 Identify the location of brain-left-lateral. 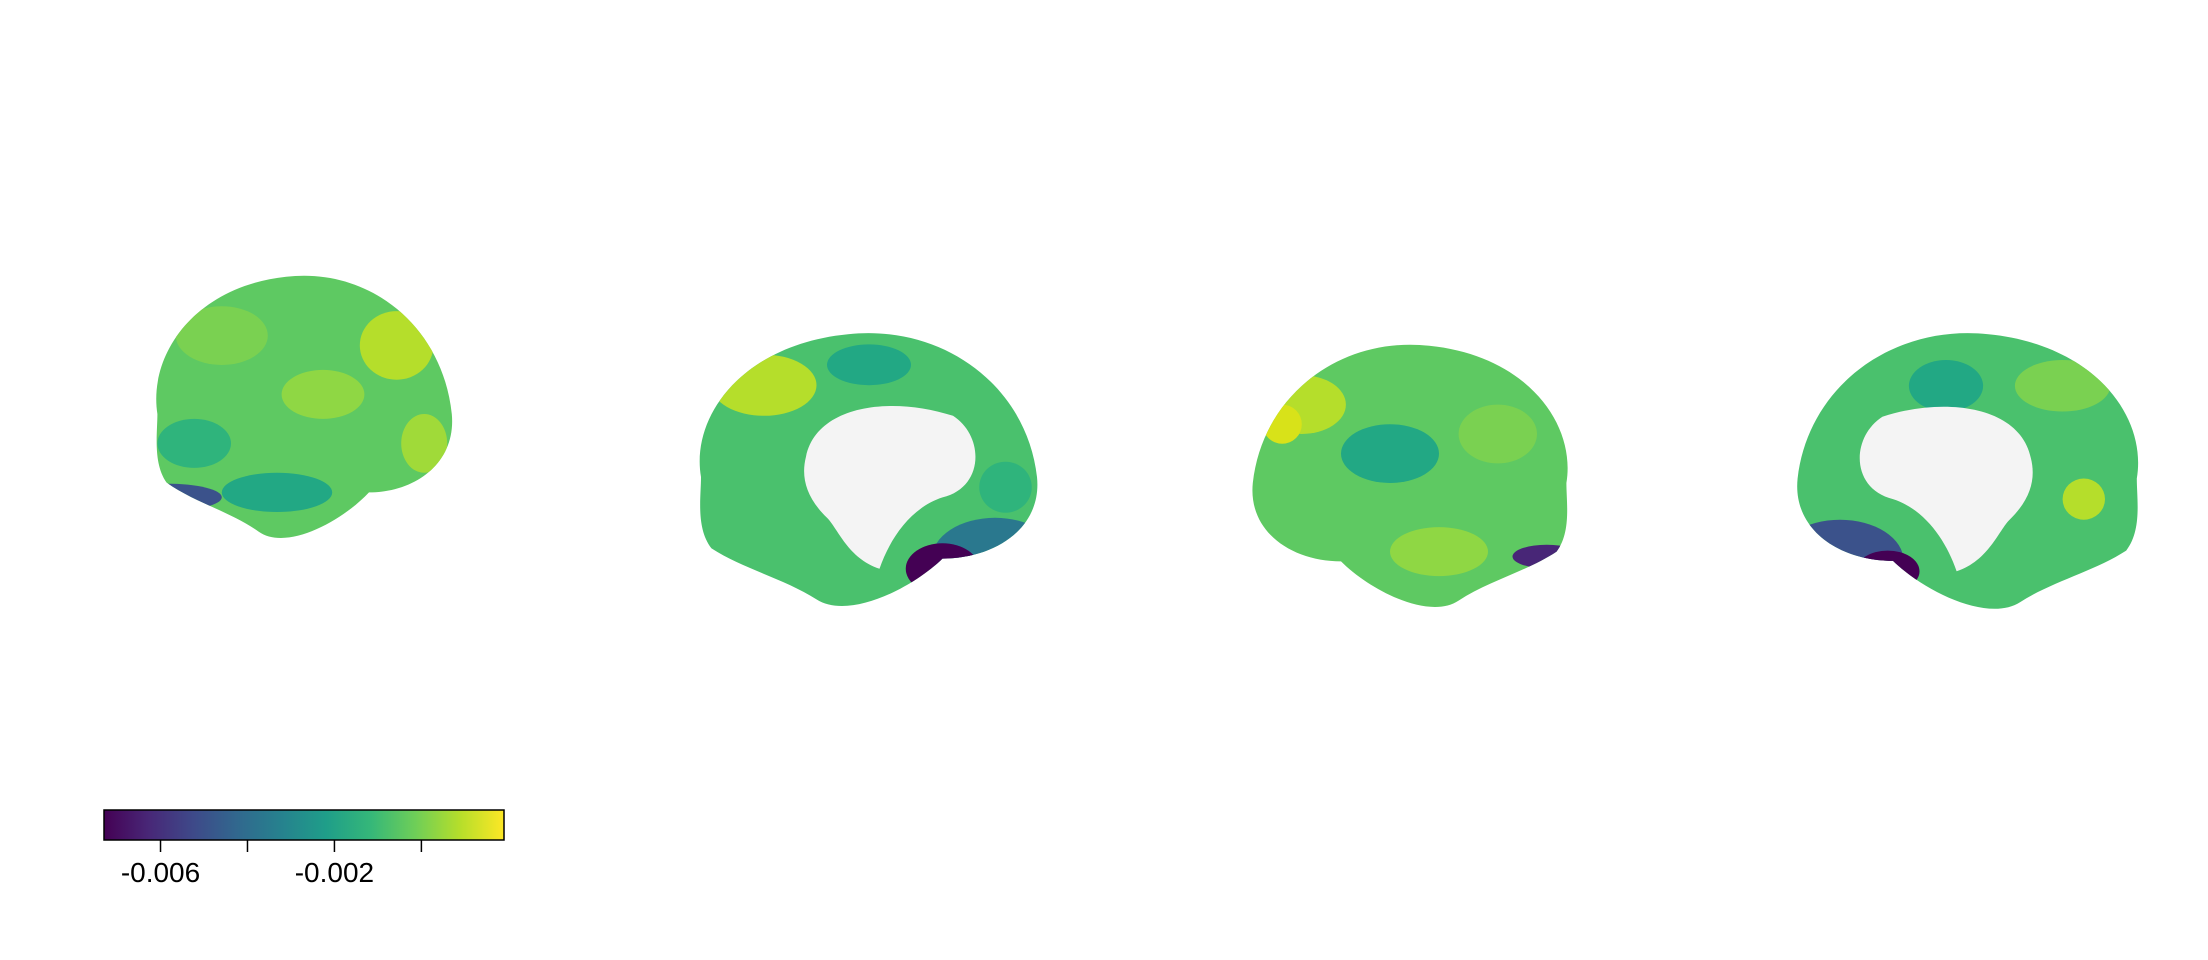
(304, 406).